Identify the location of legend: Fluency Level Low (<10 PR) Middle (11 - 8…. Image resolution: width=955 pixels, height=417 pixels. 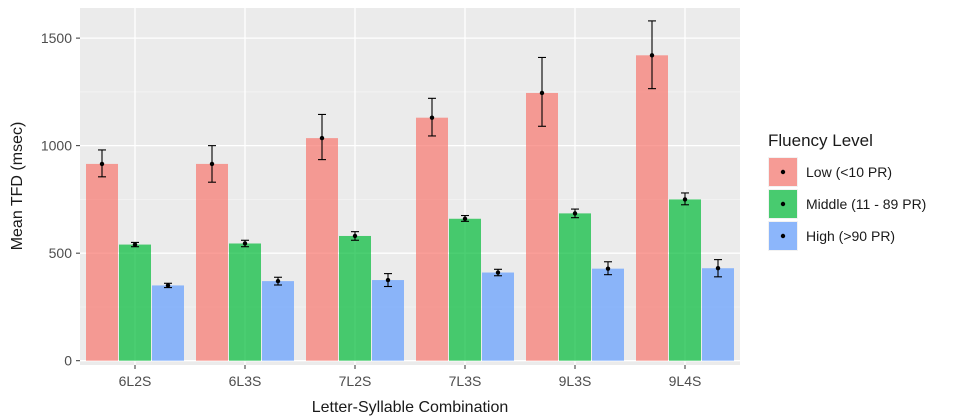
(847, 191).